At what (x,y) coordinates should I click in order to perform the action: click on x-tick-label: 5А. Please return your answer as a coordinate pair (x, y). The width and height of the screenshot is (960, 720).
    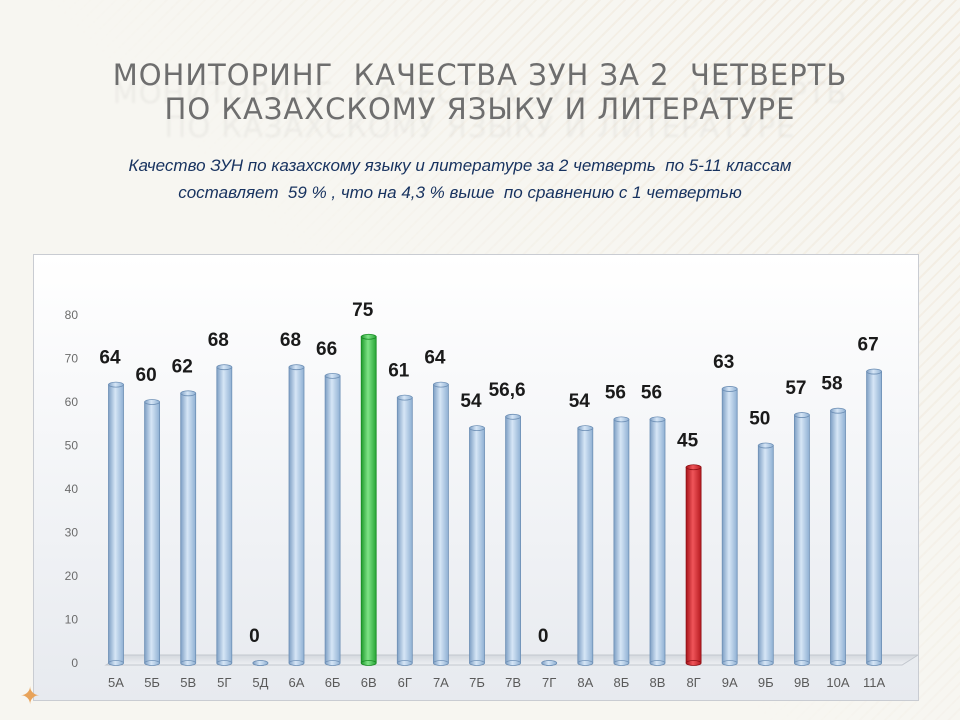
    Looking at the image, I should click on (116, 682).